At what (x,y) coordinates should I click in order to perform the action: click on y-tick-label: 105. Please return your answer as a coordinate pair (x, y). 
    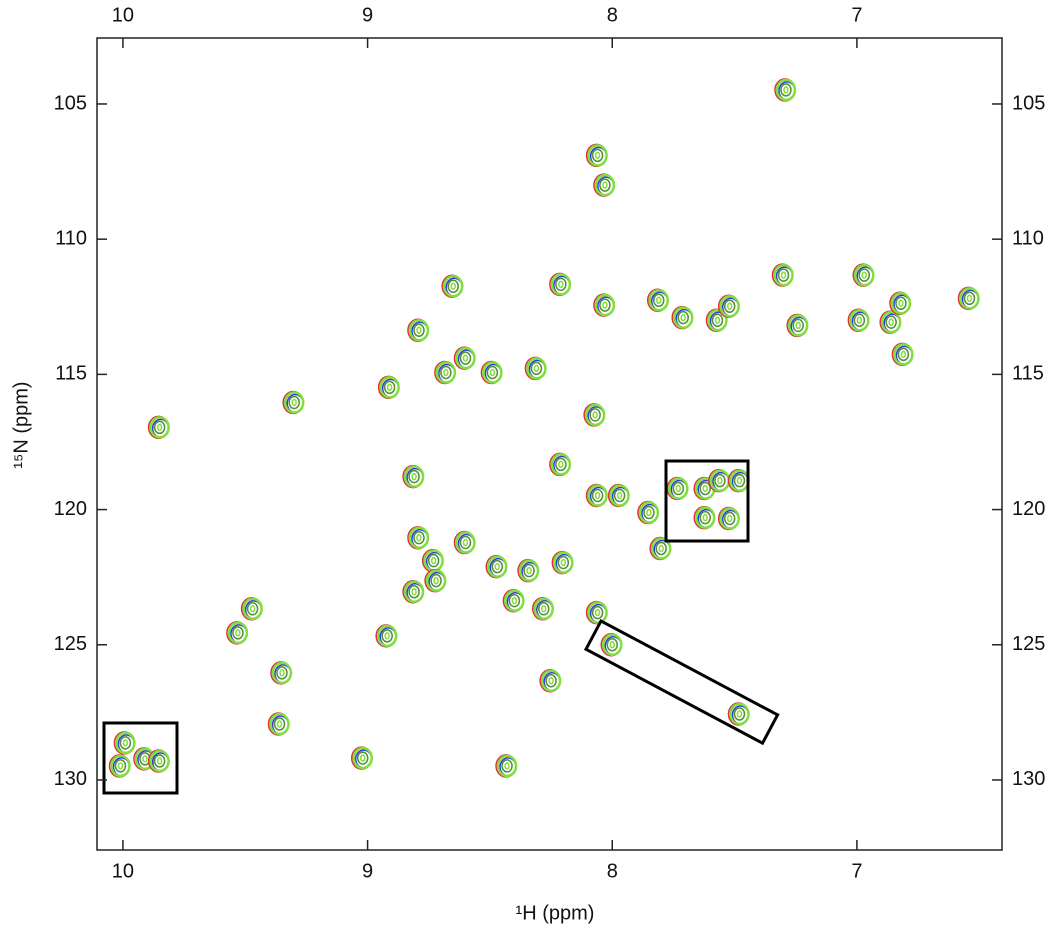
    Looking at the image, I should click on (1028, 103).